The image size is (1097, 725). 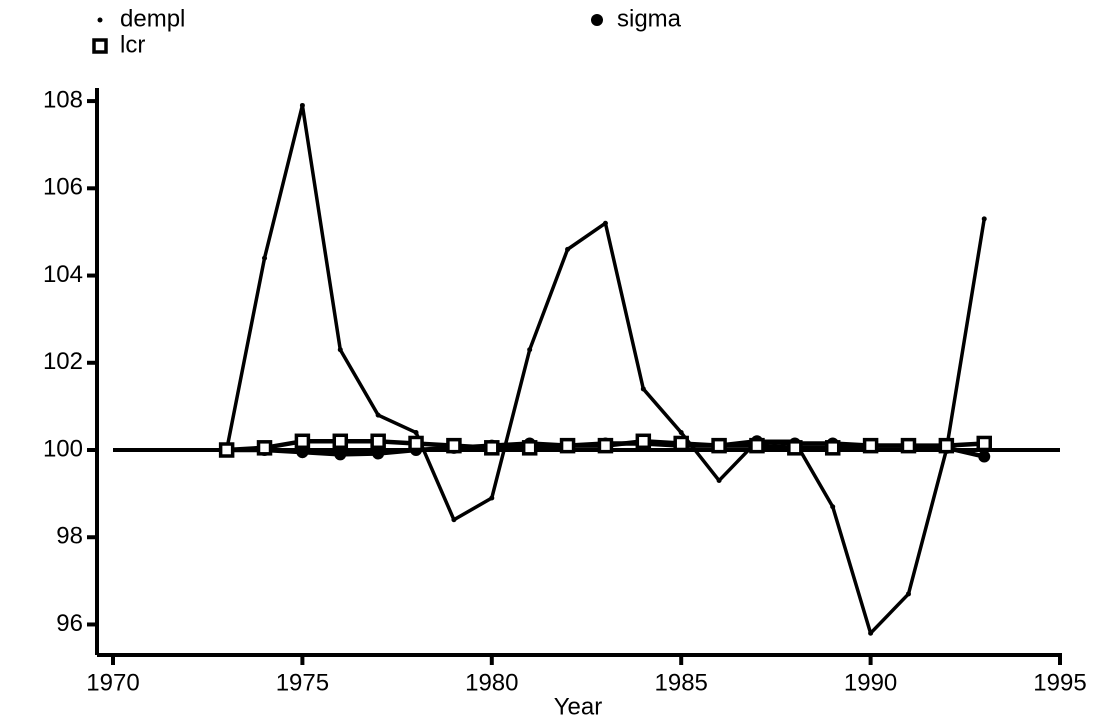 What do you see at coordinates (63, 187) in the screenshot?
I see `y-tick-label: 106` at bounding box center [63, 187].